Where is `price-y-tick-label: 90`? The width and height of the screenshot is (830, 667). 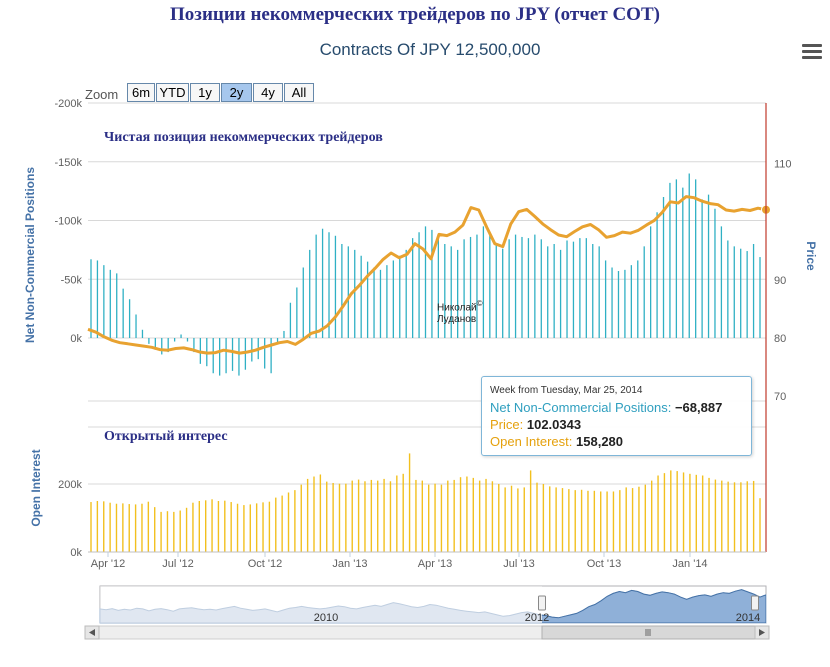 price-y-tick-label: 90 is located at coordinates (780, 281).